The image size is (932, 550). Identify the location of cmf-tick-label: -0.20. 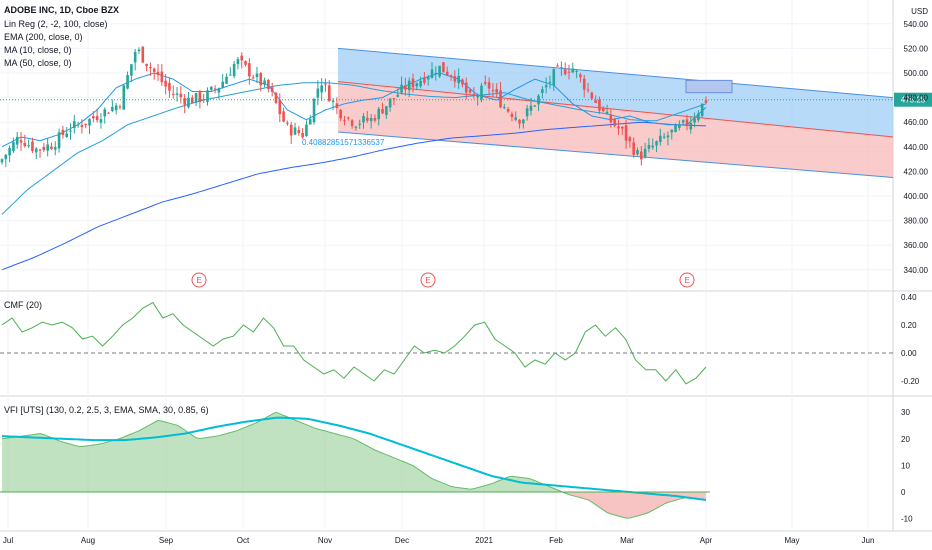
(910, 381).